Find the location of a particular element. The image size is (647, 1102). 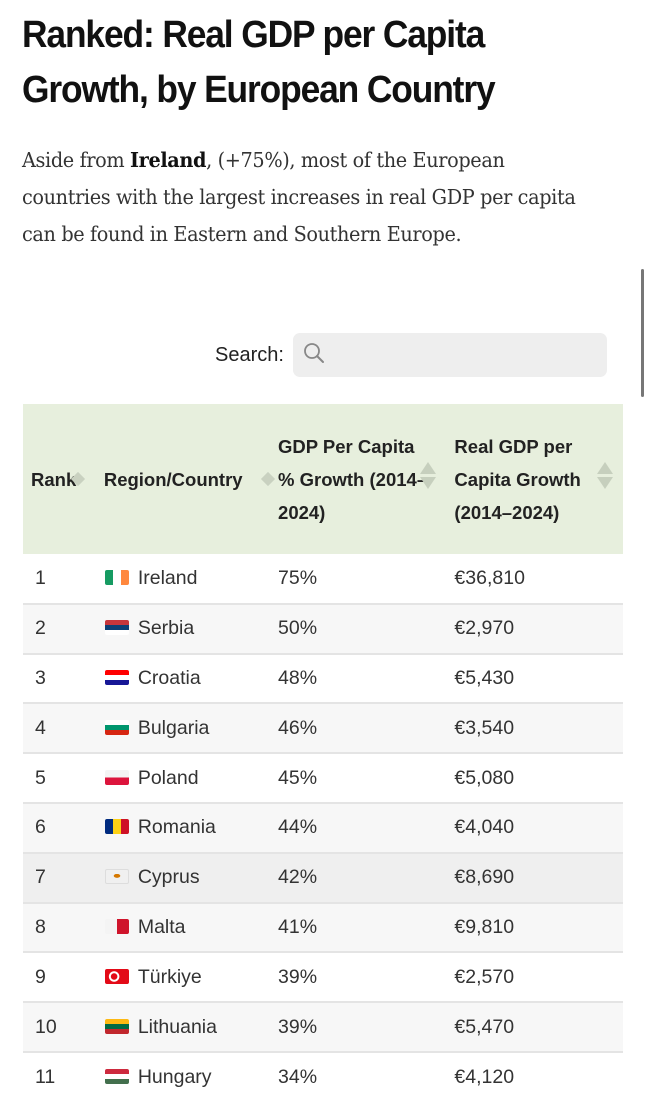

table-row: 5 Poland 45% €5,080 is located at coordinates (323, 778).